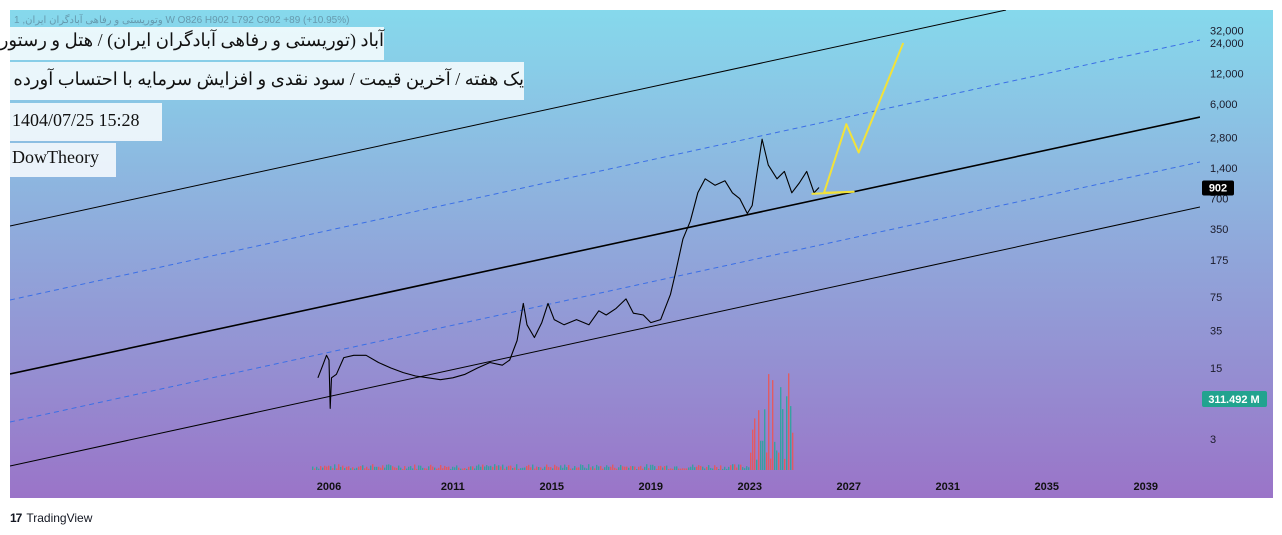  What do you see at coordinates (1216, 332) in the screenshot?
I see `y-tick-label: 35` at bounding box center [1216, 332].